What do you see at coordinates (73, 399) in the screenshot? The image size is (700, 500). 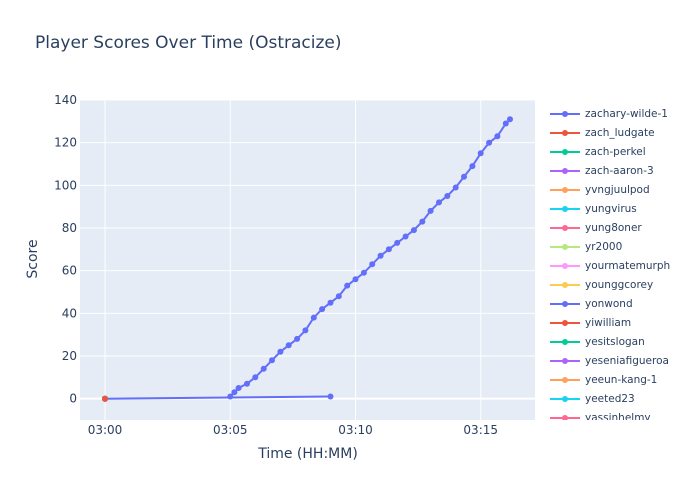 I see `y-tick-label: 0` at bounding box center [73, 399].